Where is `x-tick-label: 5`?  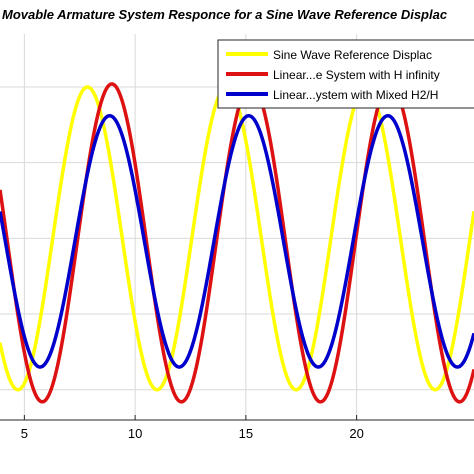
x-tick-label: 5 is located at coordinates (24, 433).